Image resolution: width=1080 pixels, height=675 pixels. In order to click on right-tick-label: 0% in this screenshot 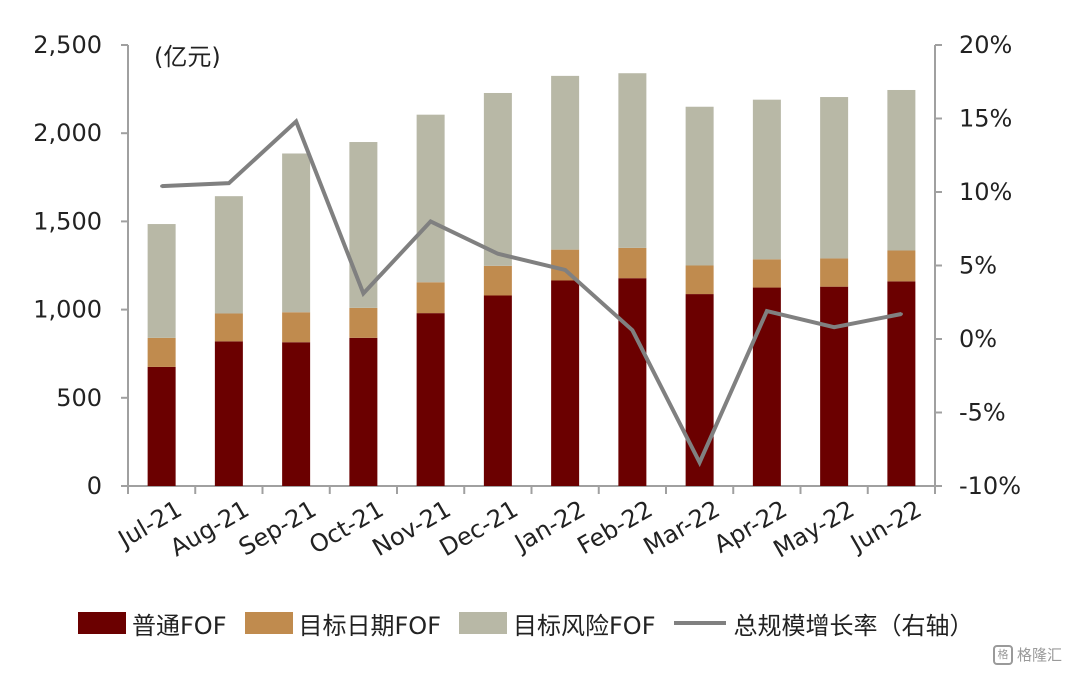, I will do `click(978, 339)`.